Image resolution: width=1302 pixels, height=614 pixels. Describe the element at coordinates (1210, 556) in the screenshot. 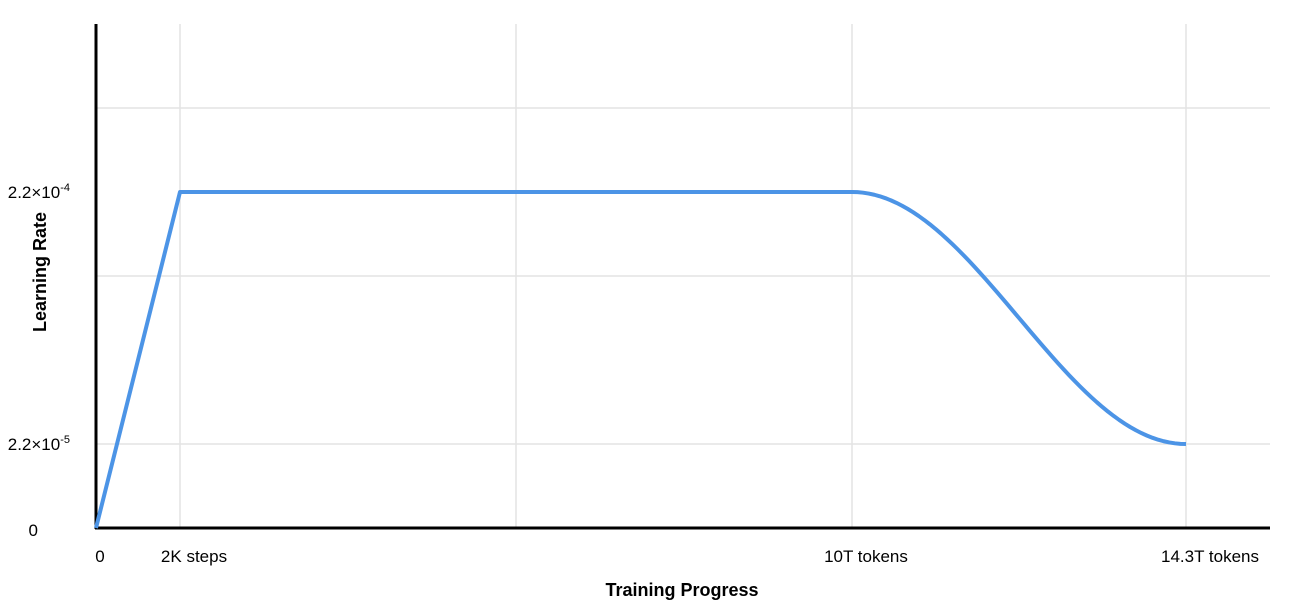

I see `x-tick-label: 14.3T tokens` at that location.